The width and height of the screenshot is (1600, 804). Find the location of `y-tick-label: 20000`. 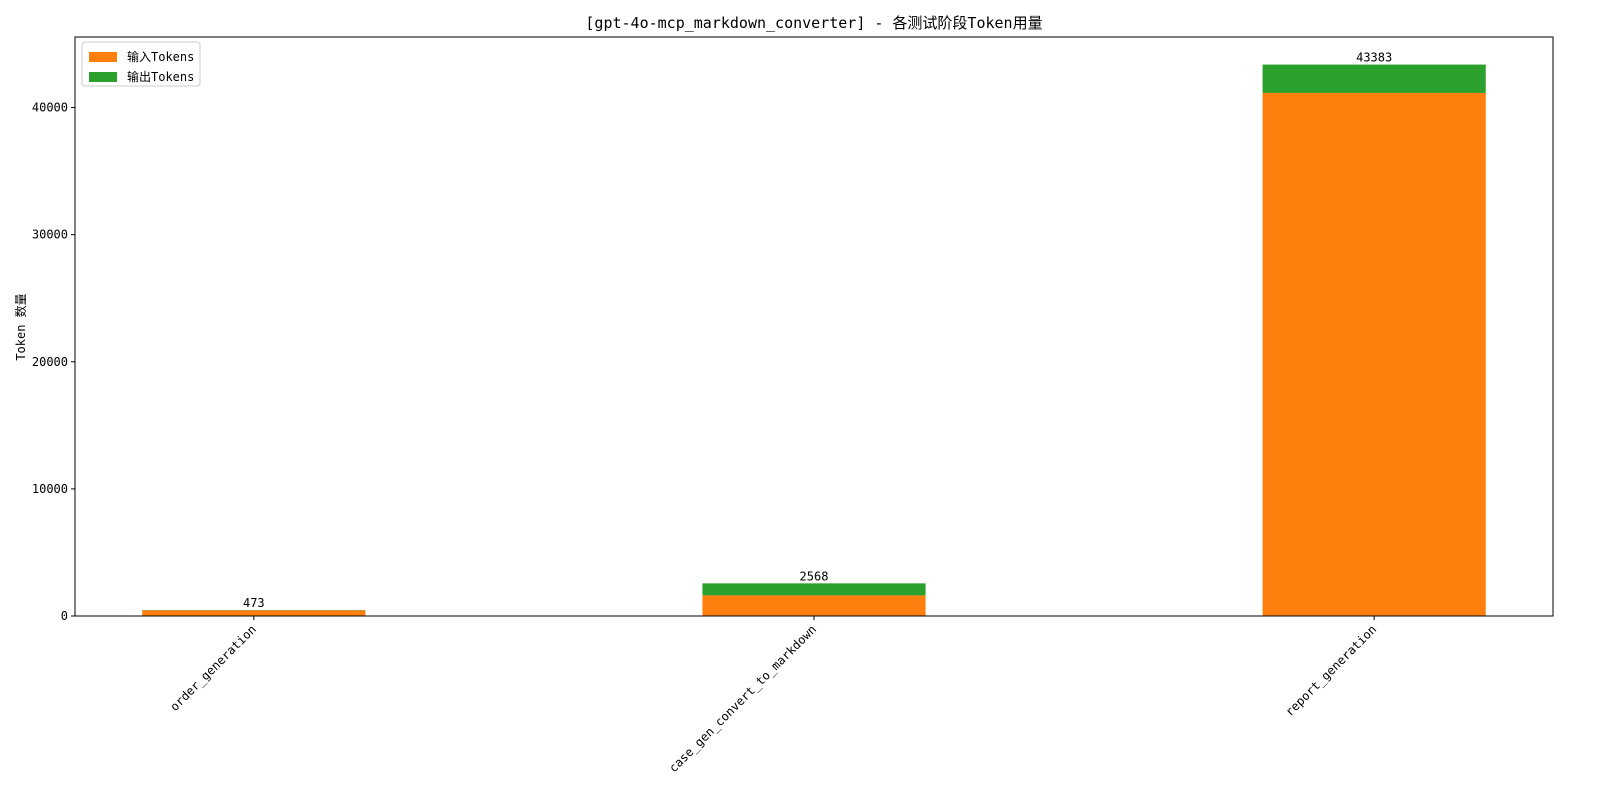

y-tick-label: 20000 is located at coordinates (50, 362).